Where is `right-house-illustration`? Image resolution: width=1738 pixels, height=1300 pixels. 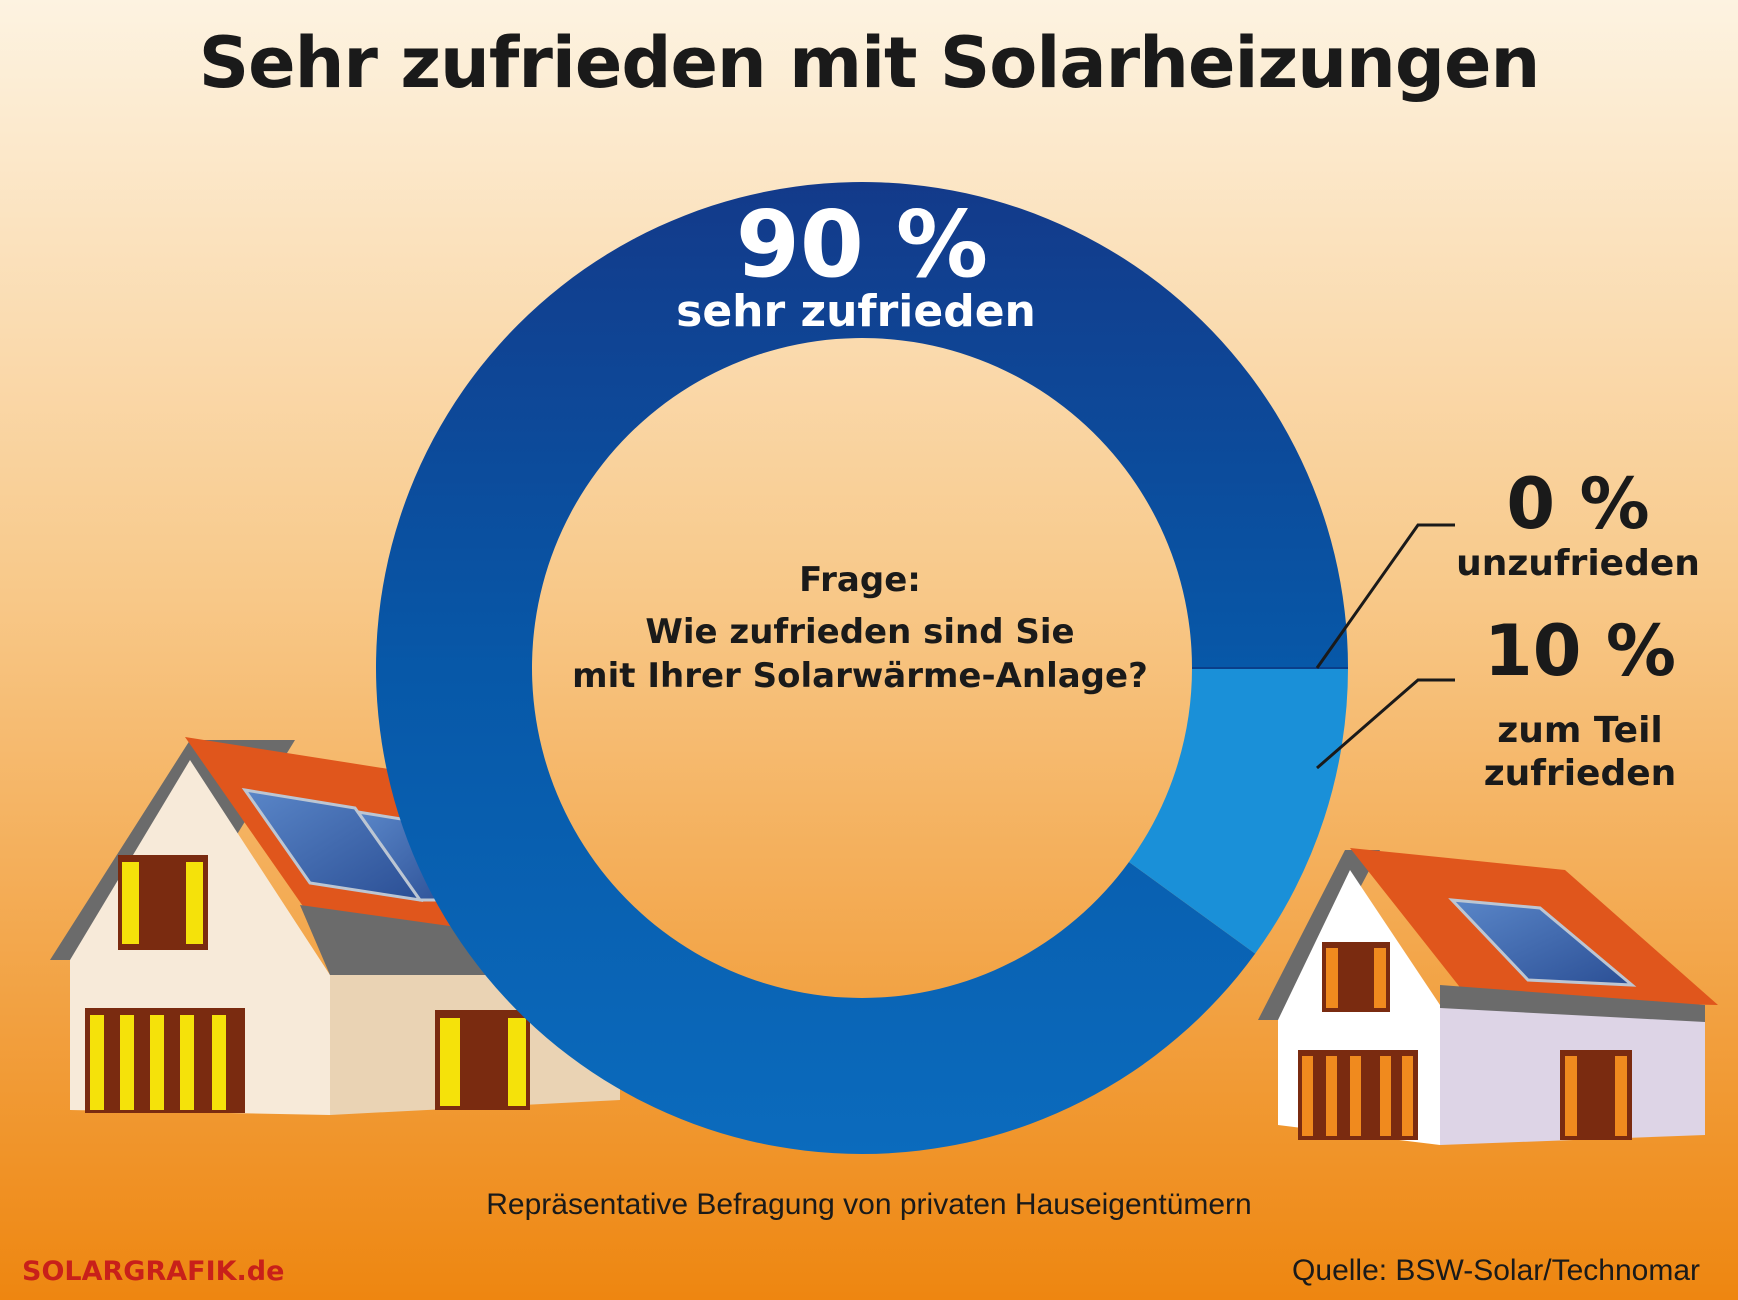
right-house-illustration is located at coordinates (1488, 996).